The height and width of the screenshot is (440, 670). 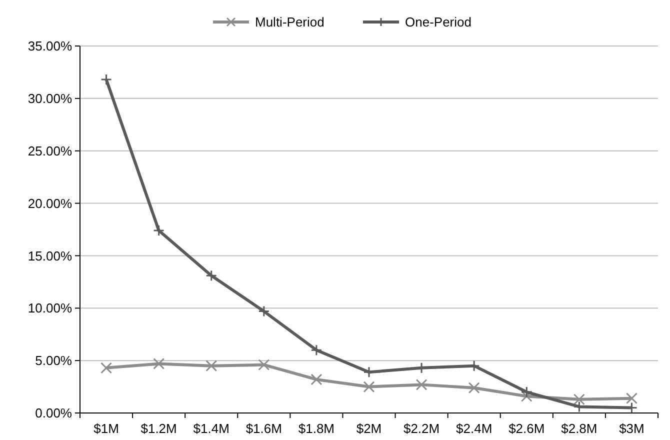 What do you see at coordinates (526, 428) in the screenshot?
I see `x-tick-label: $2.6M` at bounding box center [526, 428].